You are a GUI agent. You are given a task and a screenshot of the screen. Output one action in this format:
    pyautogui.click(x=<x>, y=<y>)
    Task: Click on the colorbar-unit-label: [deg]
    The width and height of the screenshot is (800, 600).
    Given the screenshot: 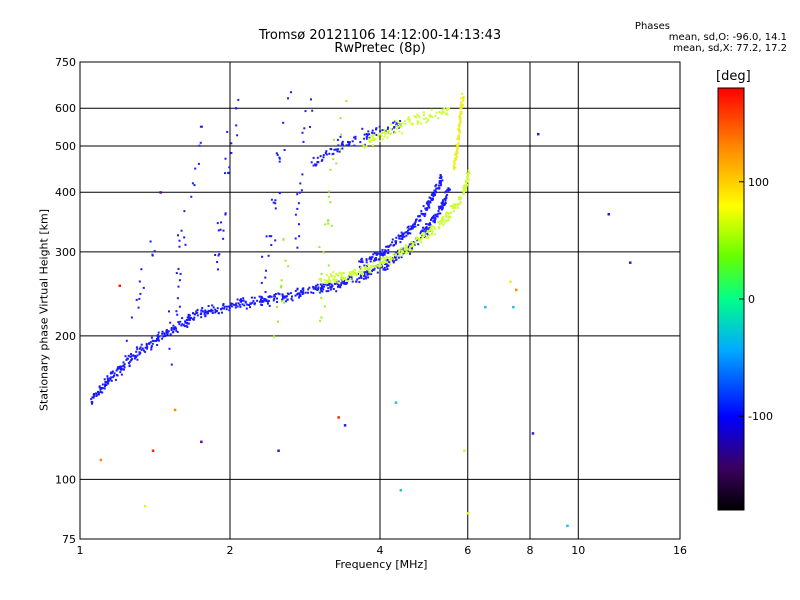 What is the action you would take?
    pyautogui.click(x=733, y=76)
    